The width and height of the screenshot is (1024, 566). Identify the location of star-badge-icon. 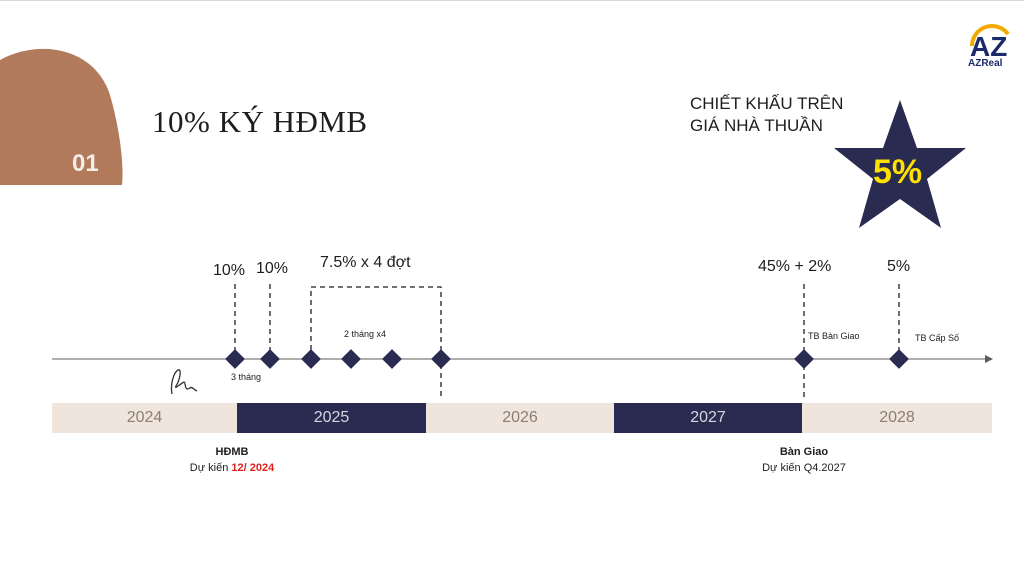
(900, 164).